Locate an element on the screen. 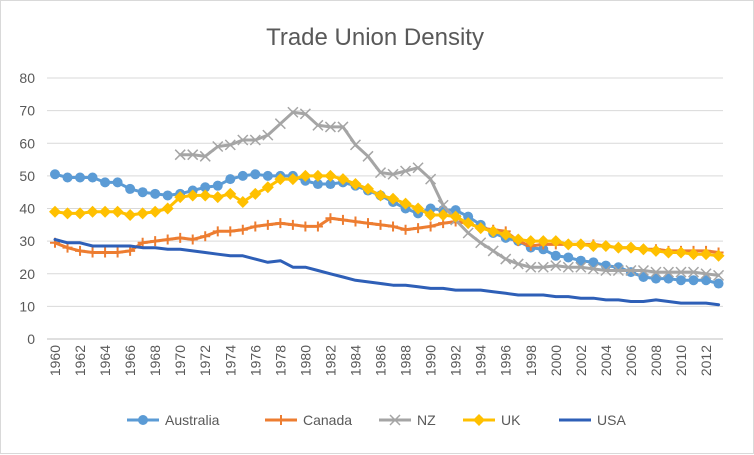 The height and width of the screenshot is (455, 754). x-tick-label: 1966 is located at coordinates (130, 360).